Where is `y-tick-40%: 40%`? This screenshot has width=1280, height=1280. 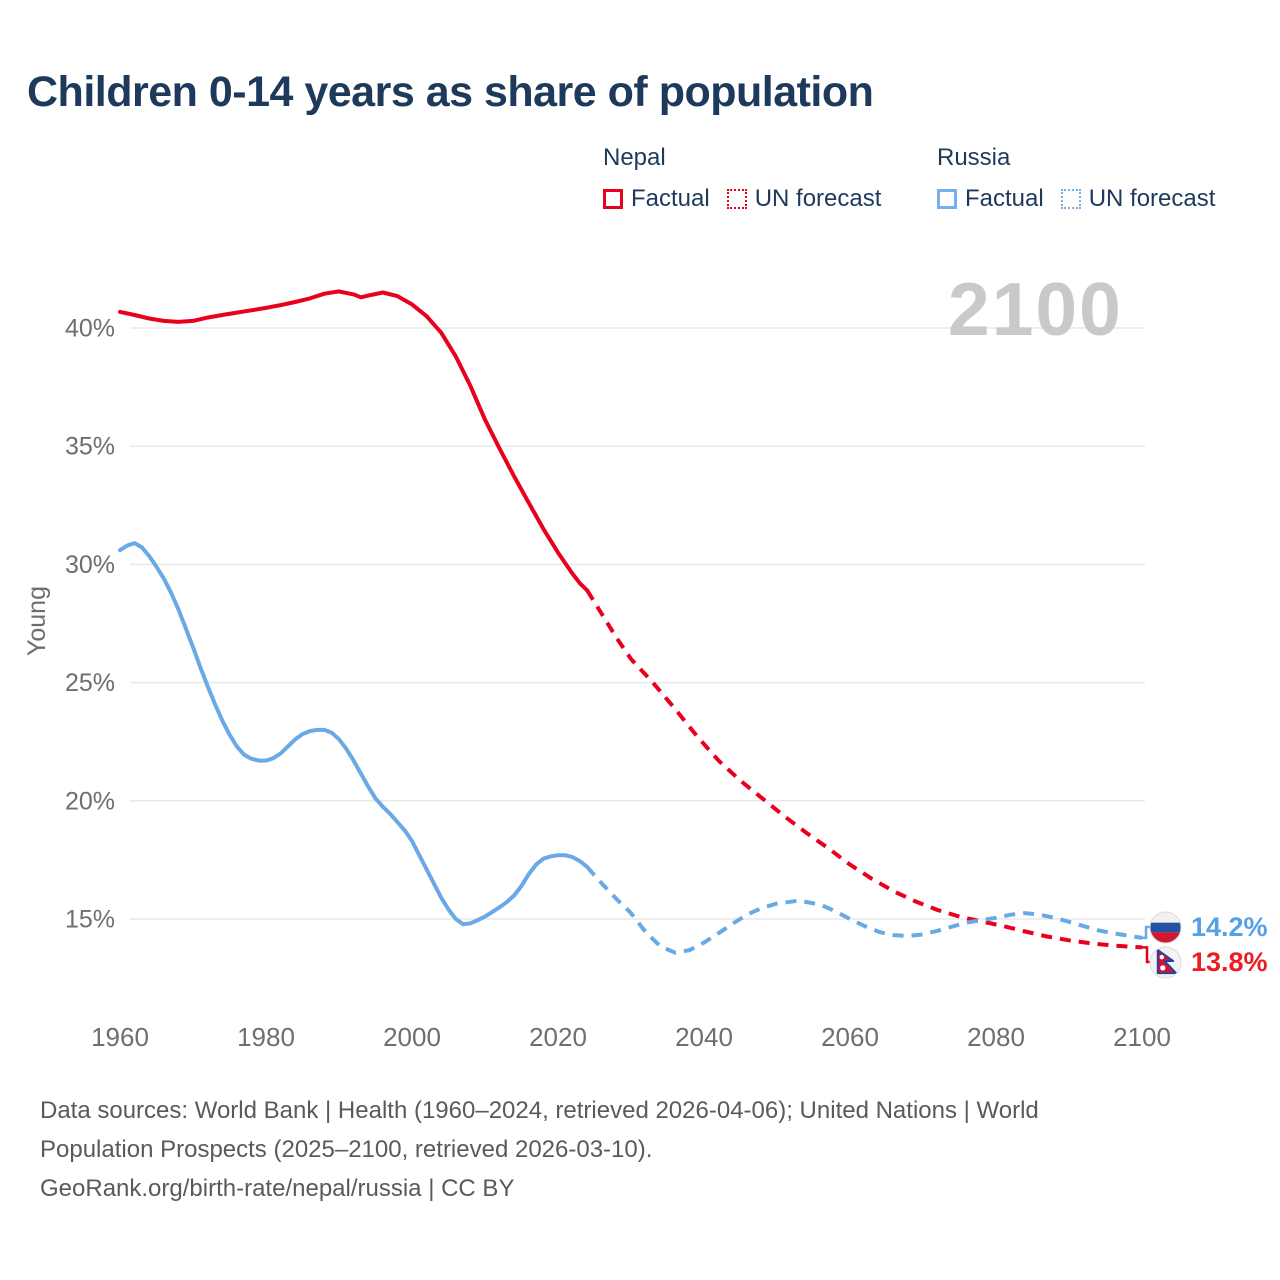 y-tick-40%: 40% is located at coordinates (90, 329).